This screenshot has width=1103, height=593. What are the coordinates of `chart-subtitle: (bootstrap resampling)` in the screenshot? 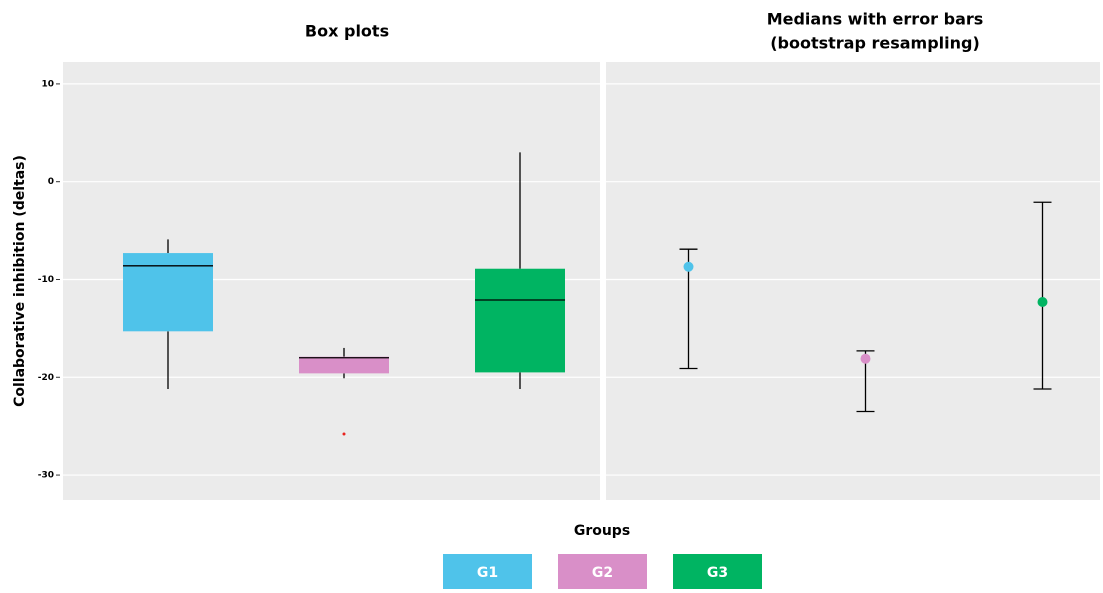 It's located at (875, 43).